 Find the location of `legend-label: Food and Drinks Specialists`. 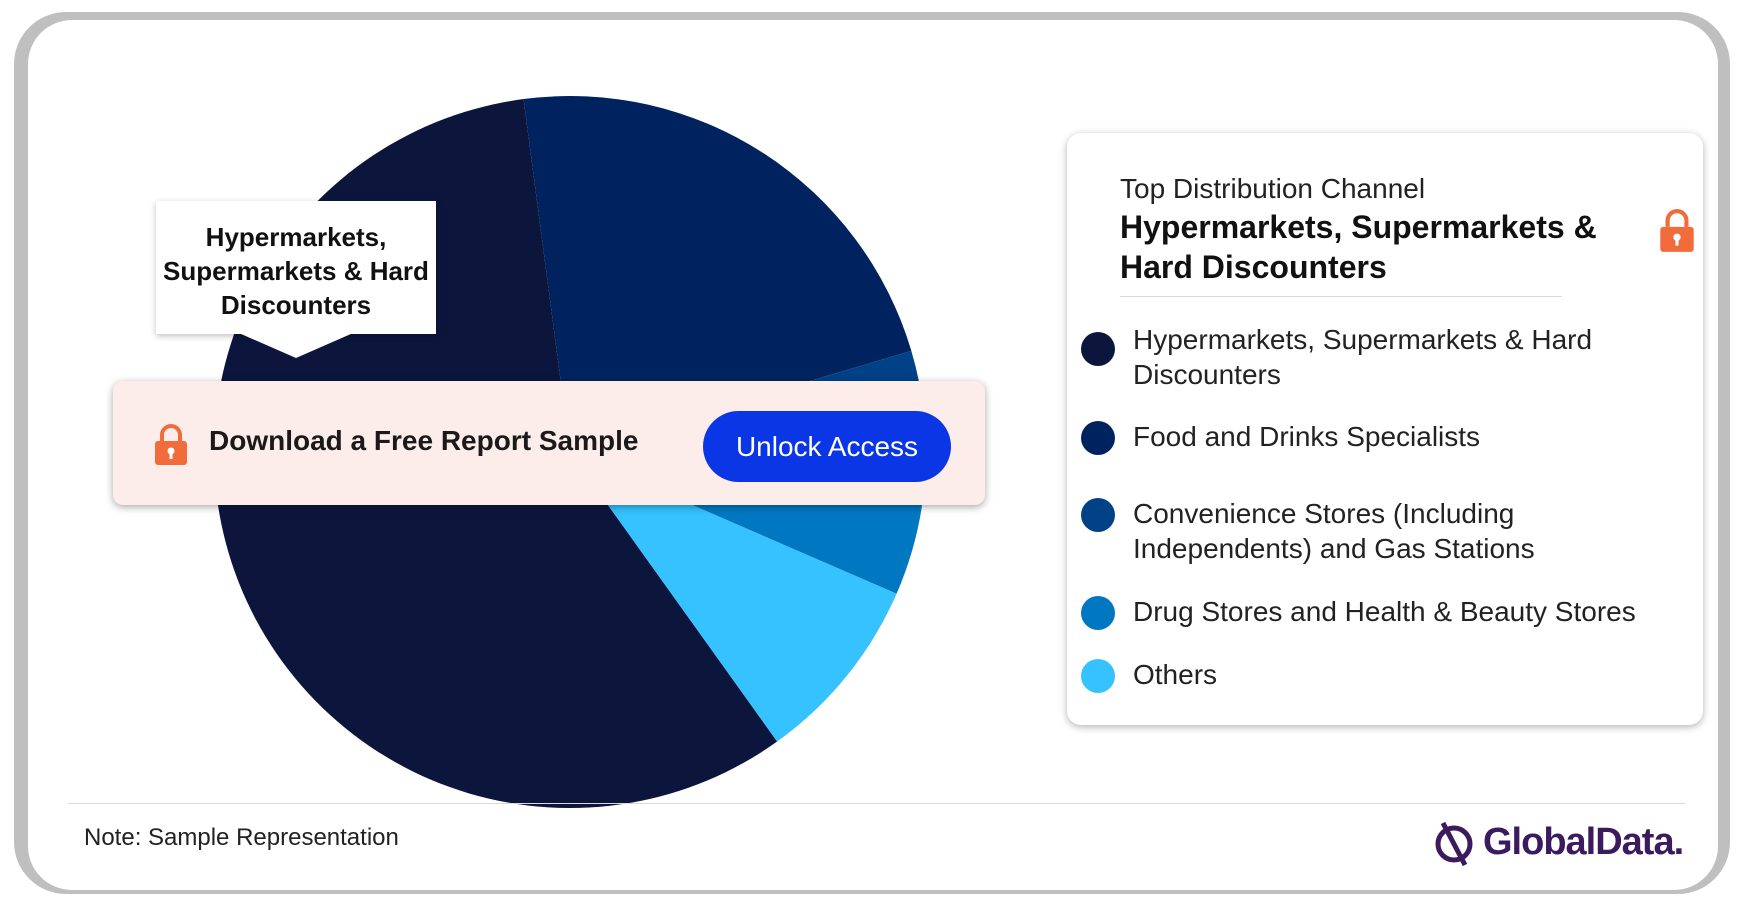

legend-label: Food and Drinks Specialists is located at coordinates (1307, 436).